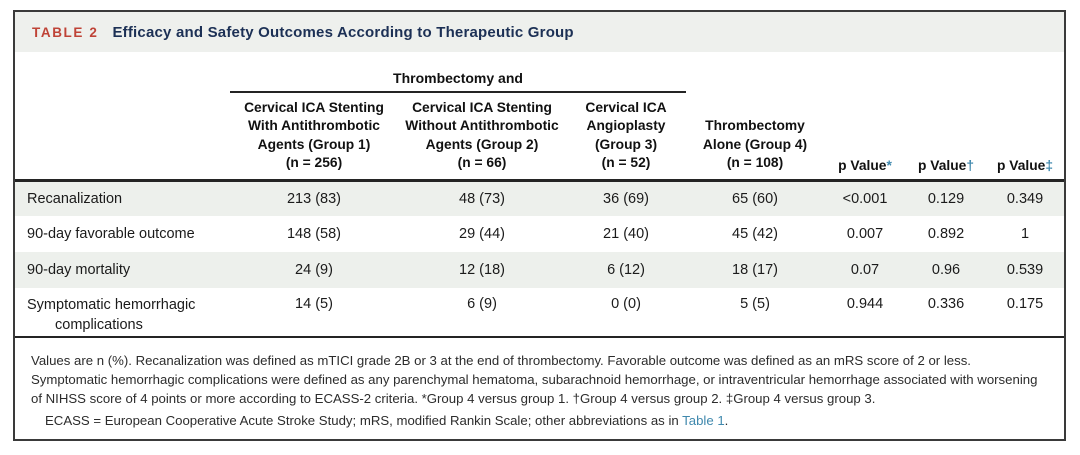 This screenshot has height=455, width=1080. Describe the element at coordinates (1025, 234) in the screenshot. I see `cell-pvalue-3: 1` at that location.